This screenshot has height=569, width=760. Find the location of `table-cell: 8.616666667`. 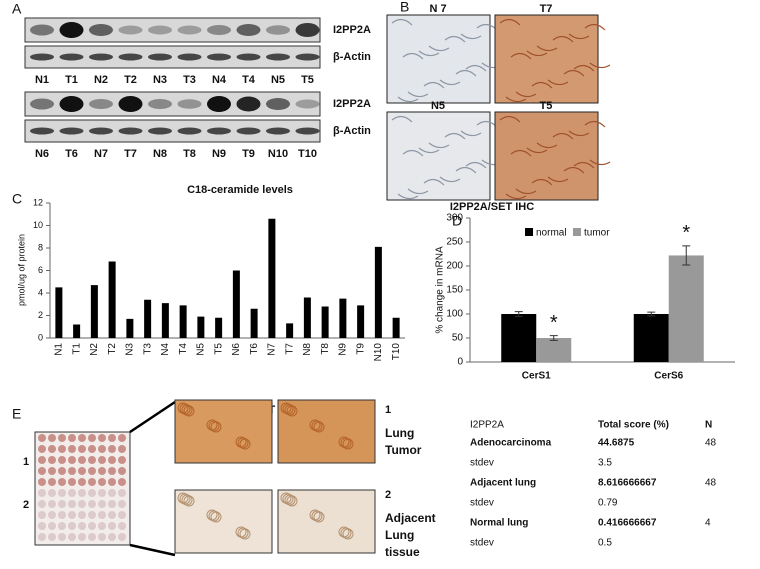

table-cell: 8.616666667 is located at coordinates (627, 483).